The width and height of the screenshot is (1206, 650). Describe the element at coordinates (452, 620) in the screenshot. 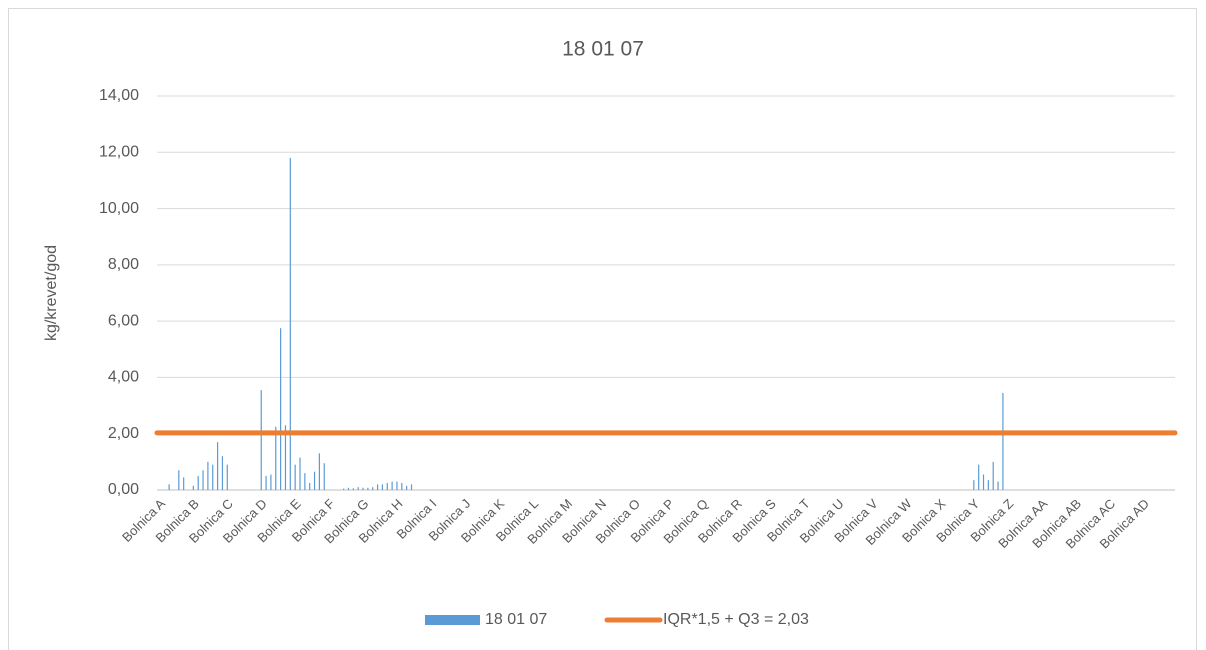

I see `legend-swatch` at that location.